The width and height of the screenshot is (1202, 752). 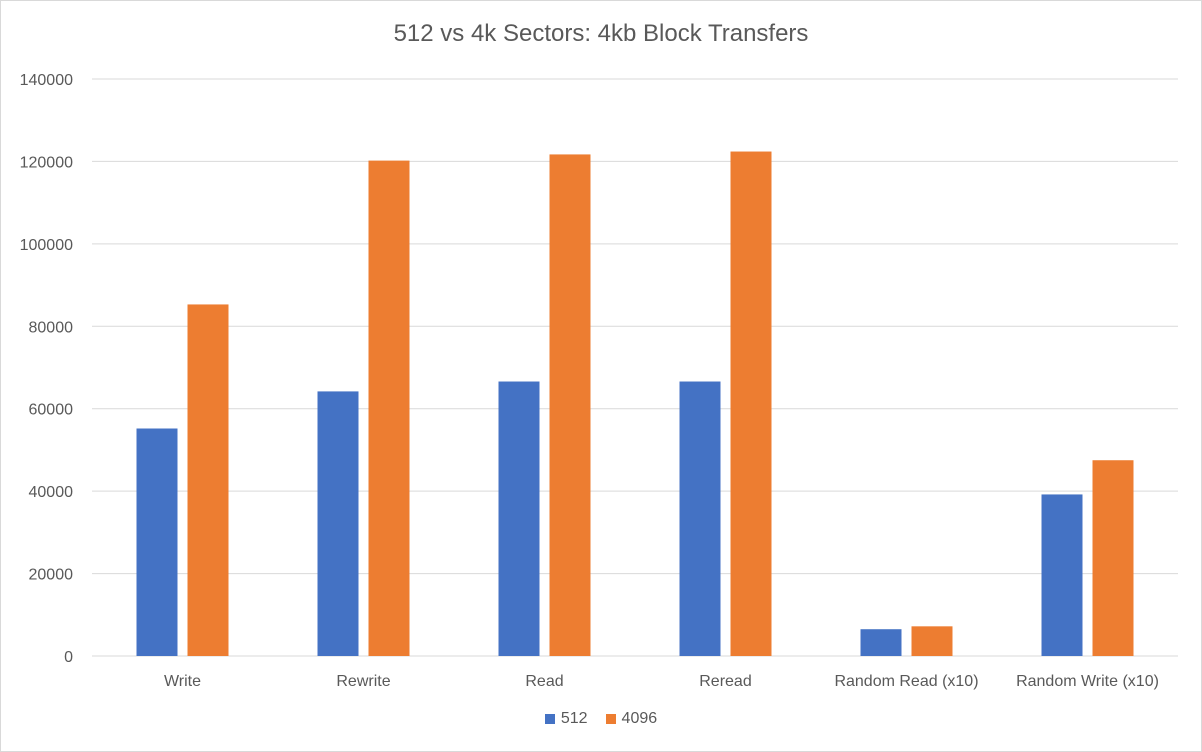 What do you see at coordinates (46, 80) in the screenshot?
I see `y-tick-label: 140000` at bounding box center [46, 80].